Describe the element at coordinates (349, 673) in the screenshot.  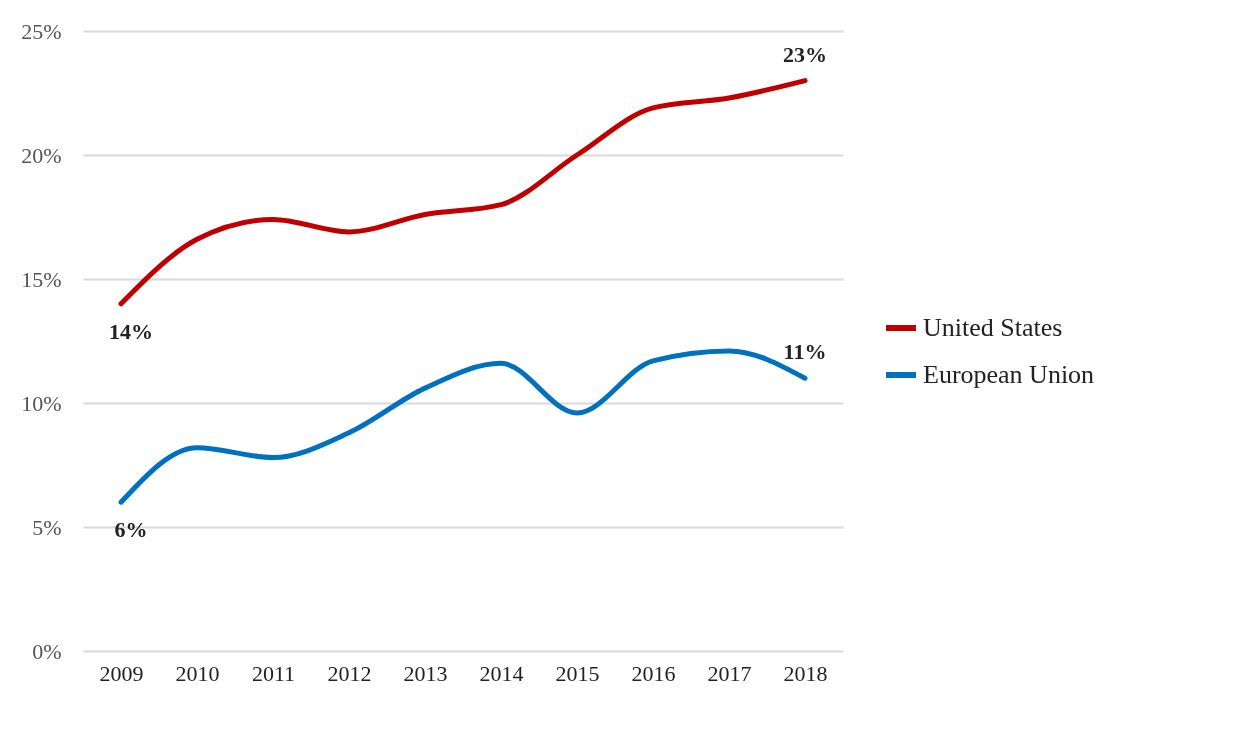
I see `x-tick-label: 2012` at that location.